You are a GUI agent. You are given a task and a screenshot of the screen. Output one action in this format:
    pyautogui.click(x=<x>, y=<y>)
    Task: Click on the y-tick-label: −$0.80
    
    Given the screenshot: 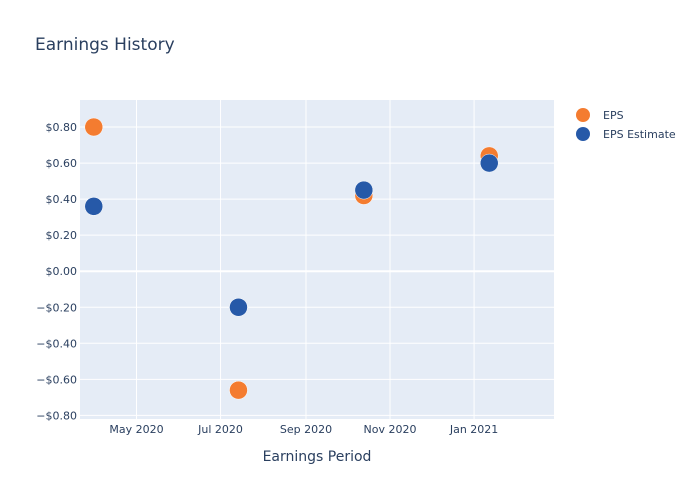 What is the action you would take?
    pyautogui.click(x=56, y=415)
    